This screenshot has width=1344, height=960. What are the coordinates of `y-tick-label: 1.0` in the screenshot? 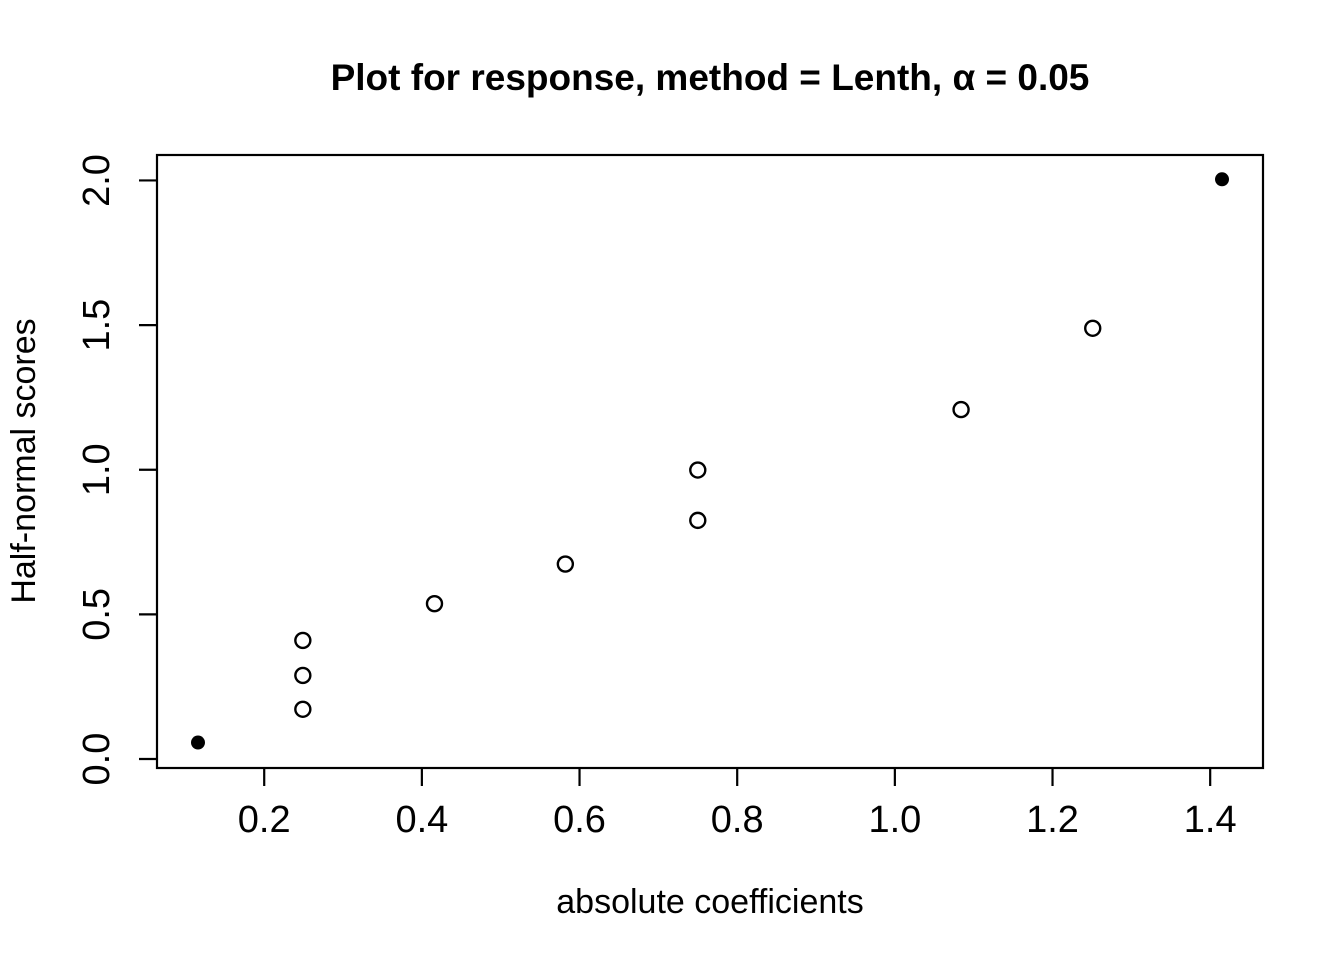 It's located at (97, 469).